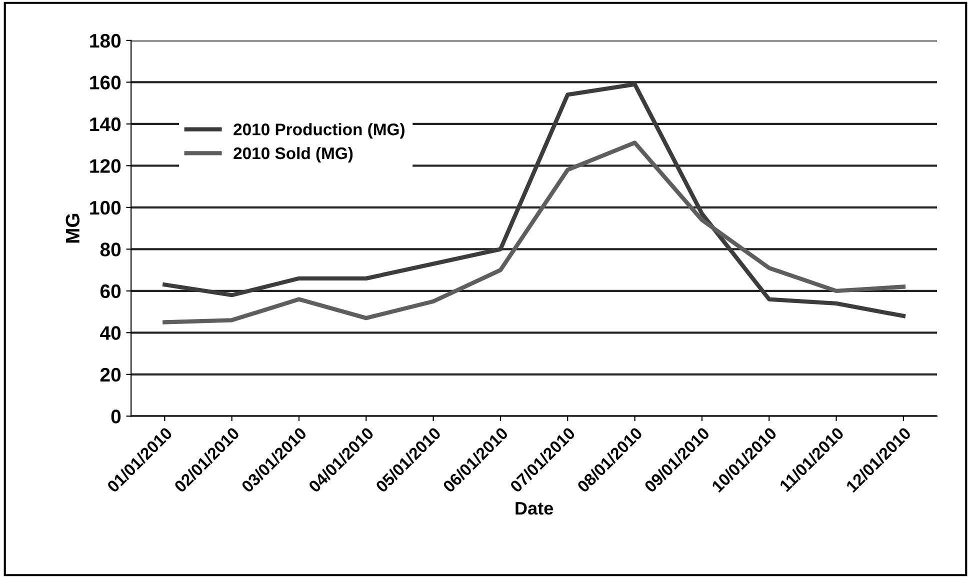  I want to click on y-tick-label: 180, so click(105, 41).